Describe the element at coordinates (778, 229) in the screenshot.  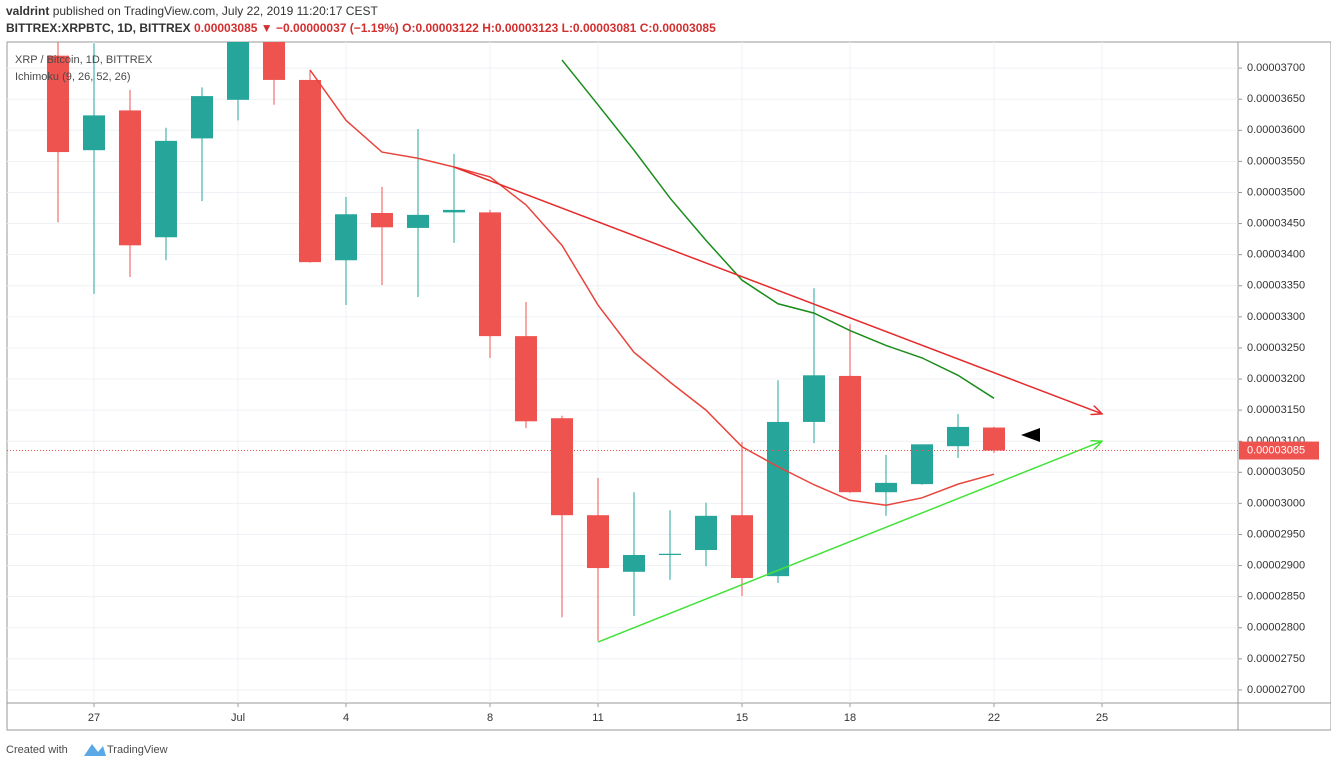
I see `indicator-line` at that location.